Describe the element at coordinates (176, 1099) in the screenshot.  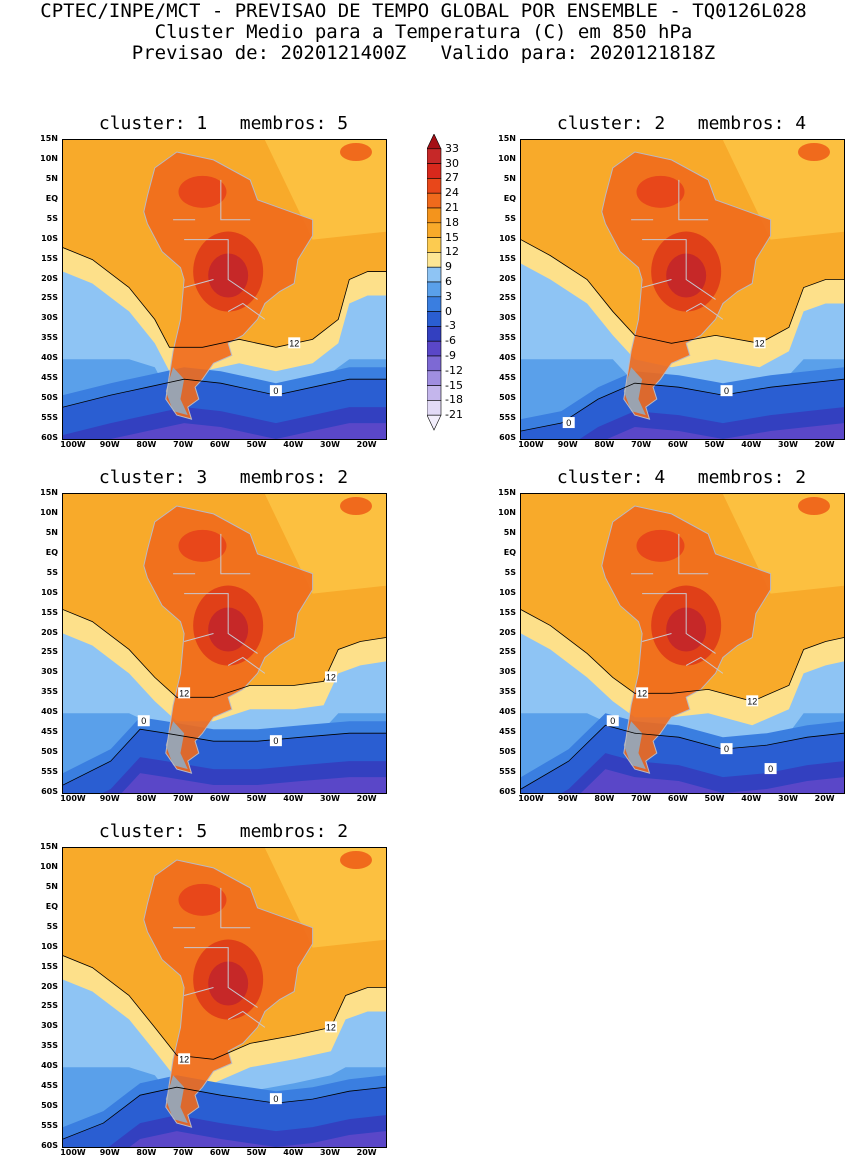
I see `patagonia` at that location.